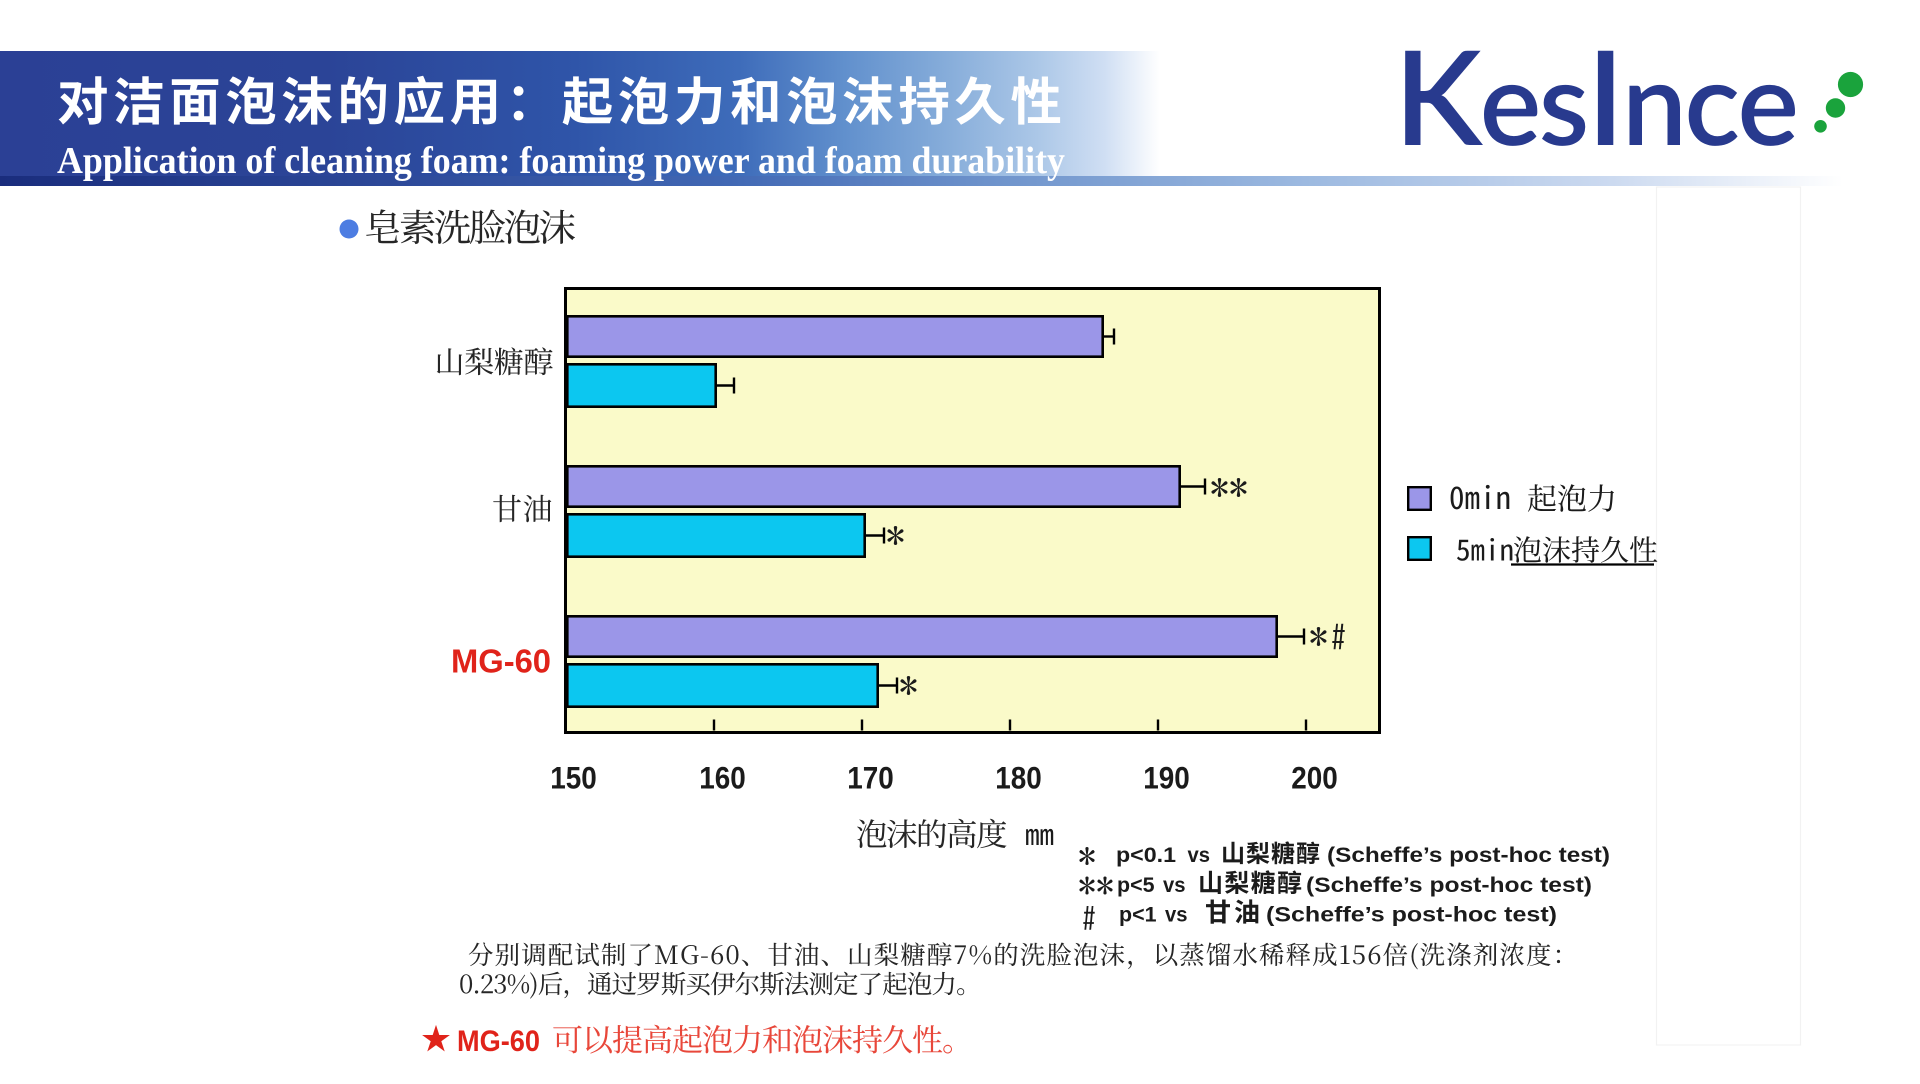  Describe the element at coordinates (870, 778) in the screenshot. I see `svg-text: 170` at that location.